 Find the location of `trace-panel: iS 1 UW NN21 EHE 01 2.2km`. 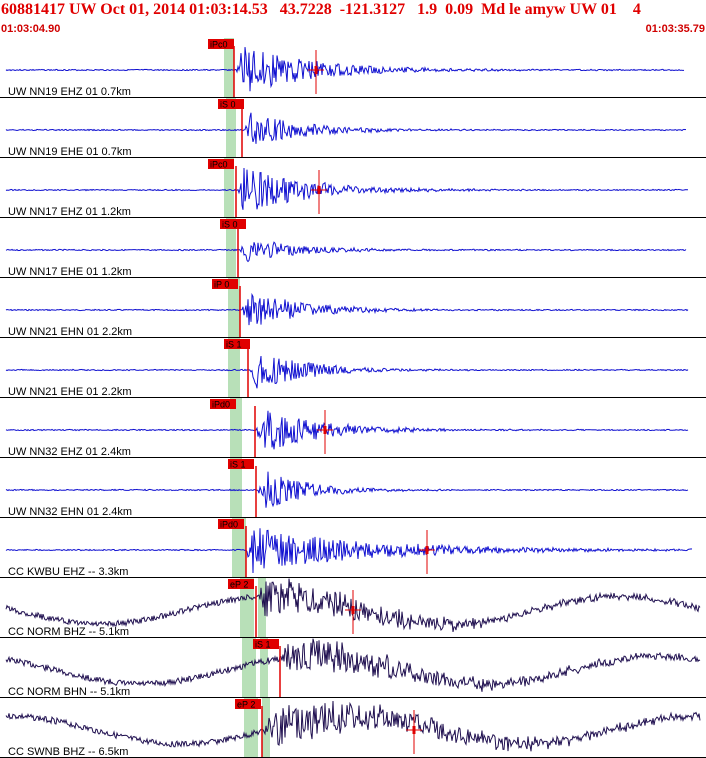

trace-panel: iS 1 UW NN21 EHE 01 2.2km is located at coordinates (353, 368).